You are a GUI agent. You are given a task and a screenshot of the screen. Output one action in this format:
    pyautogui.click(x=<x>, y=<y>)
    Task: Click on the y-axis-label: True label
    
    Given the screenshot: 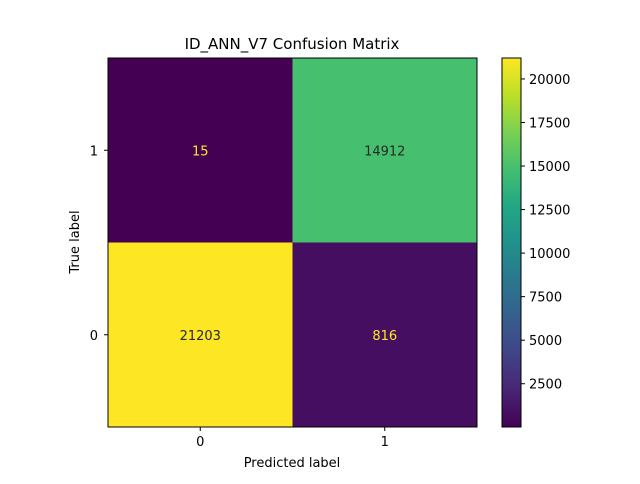 What is the action you would take?
    pyautogui.click(x=75, y=242)
    